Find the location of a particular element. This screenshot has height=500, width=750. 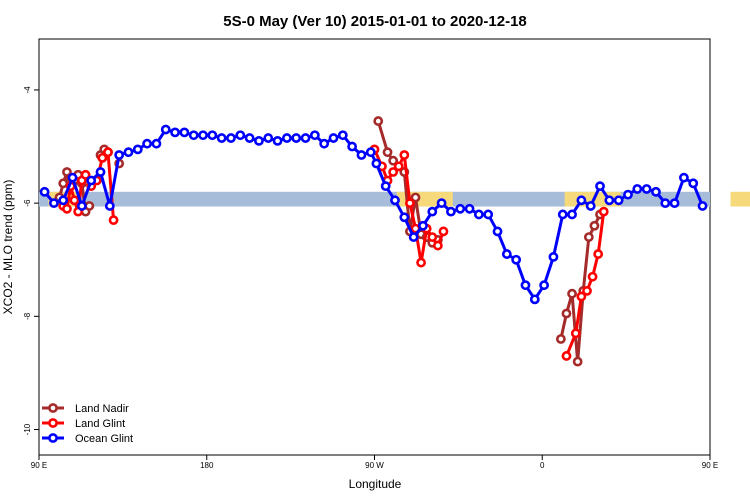

legend-label: Ocean Glint is located at coordinates (104, 439).